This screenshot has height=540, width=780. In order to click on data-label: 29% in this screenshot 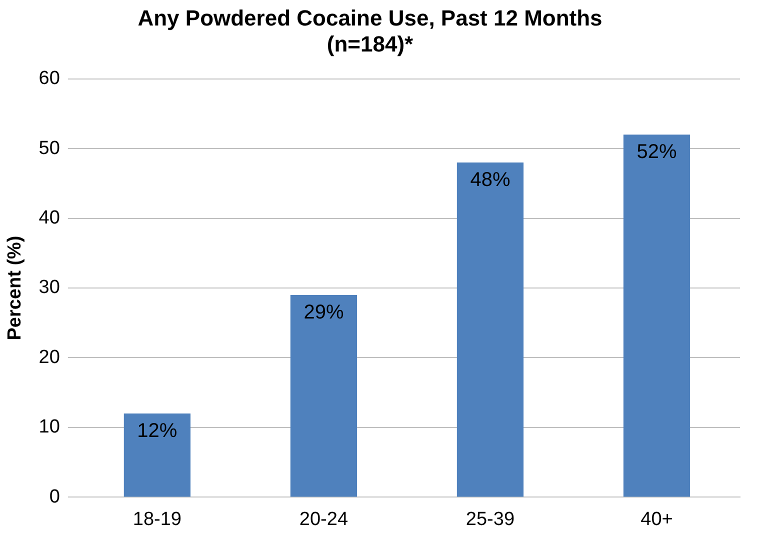, I will do `click(324, 312)`.